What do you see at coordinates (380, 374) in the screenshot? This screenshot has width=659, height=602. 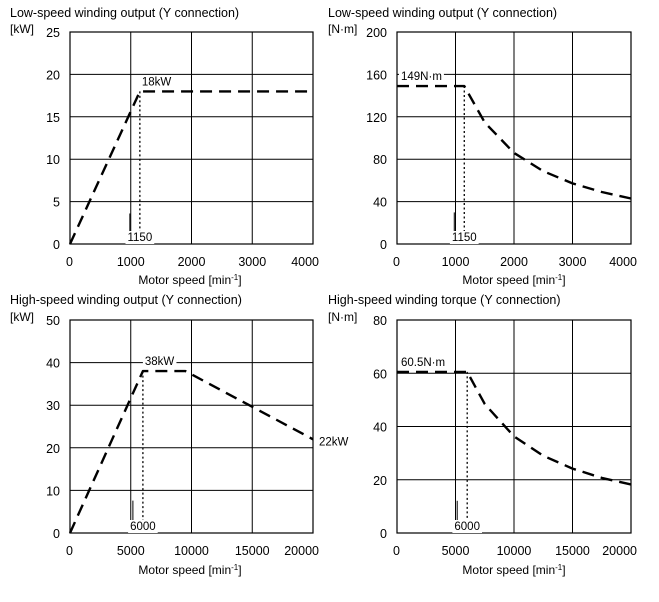 I see `y-tick-label: 60` at bounding box center [380, 374].